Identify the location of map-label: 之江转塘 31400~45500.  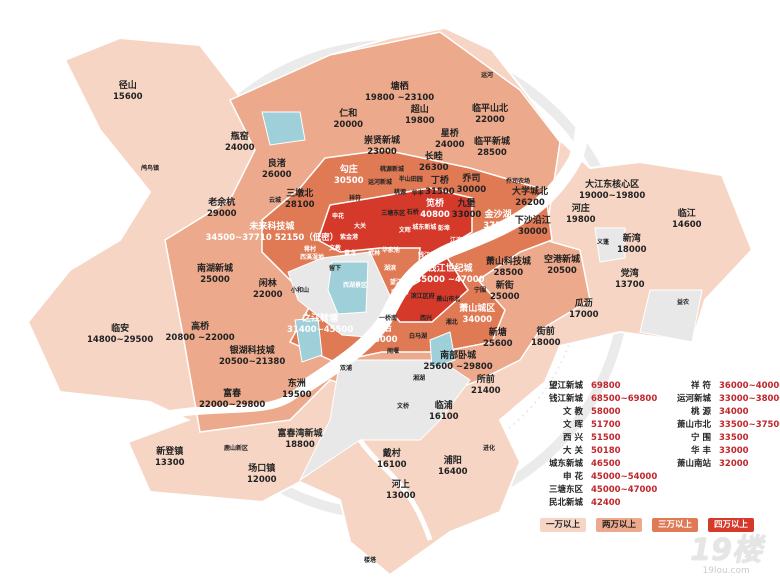
(320, 325).